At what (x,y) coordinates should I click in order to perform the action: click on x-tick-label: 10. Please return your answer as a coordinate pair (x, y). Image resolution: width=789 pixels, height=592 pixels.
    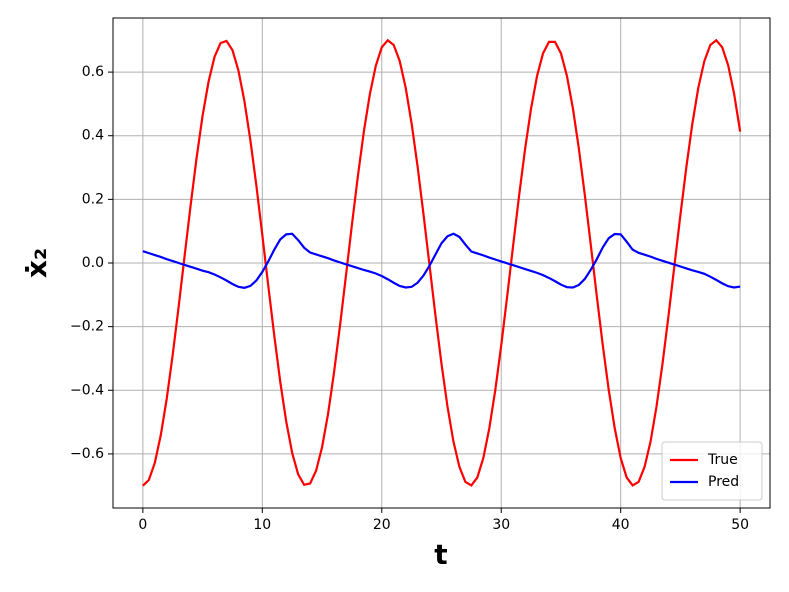
    Looking at the image, I should click on (262, 525).